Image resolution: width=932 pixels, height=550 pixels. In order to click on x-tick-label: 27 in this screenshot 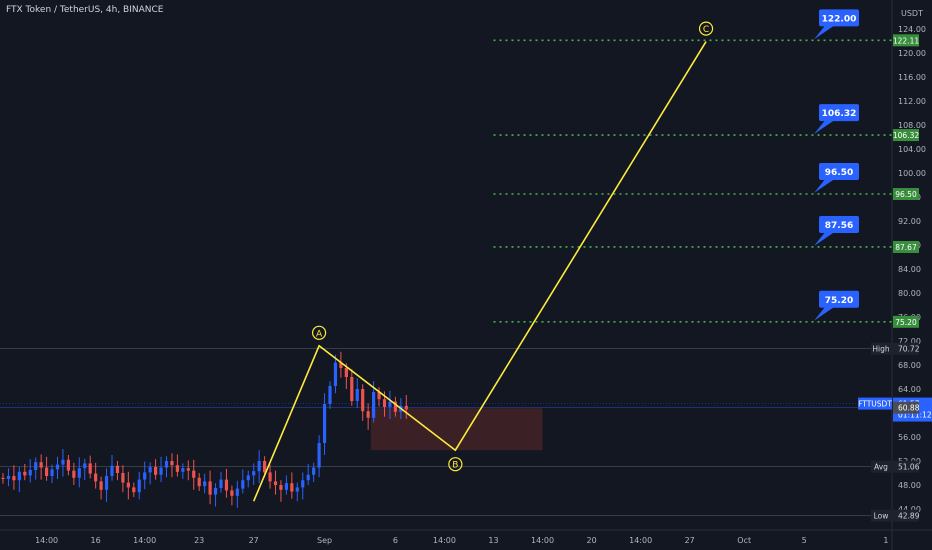, I will do `click(254, 540)`.